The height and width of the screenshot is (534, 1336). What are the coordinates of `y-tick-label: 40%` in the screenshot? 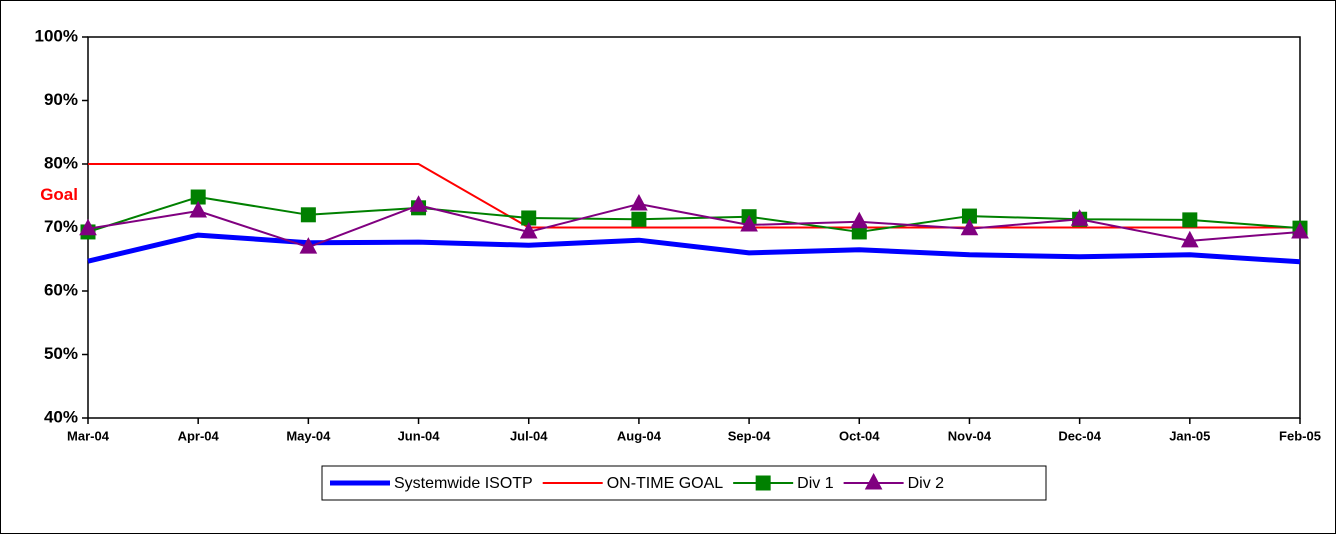 It's located at (61, 416).